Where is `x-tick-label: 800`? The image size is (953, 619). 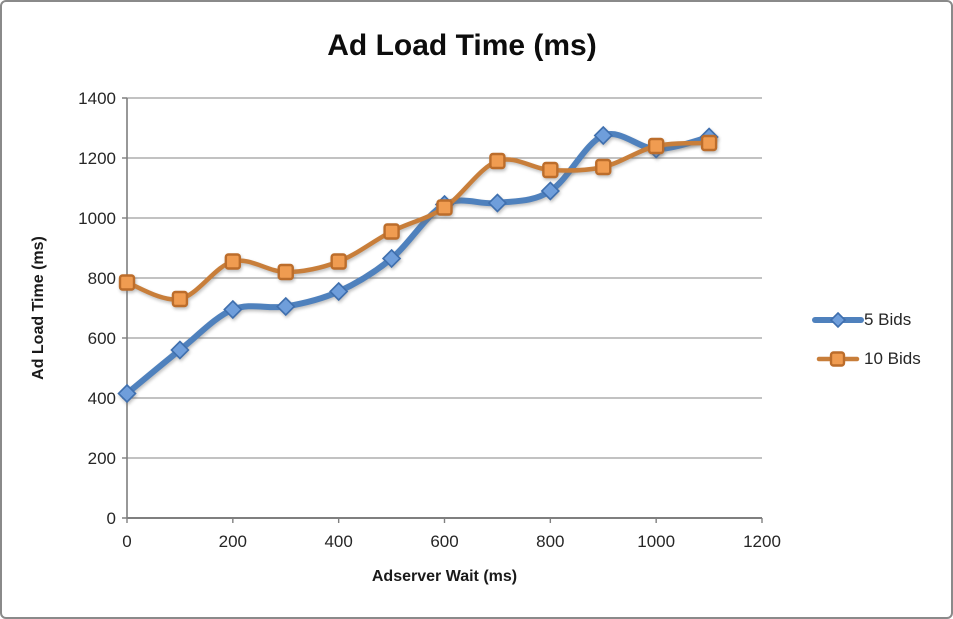
x-tick-label: 800 is located at coordinates (550, 541).